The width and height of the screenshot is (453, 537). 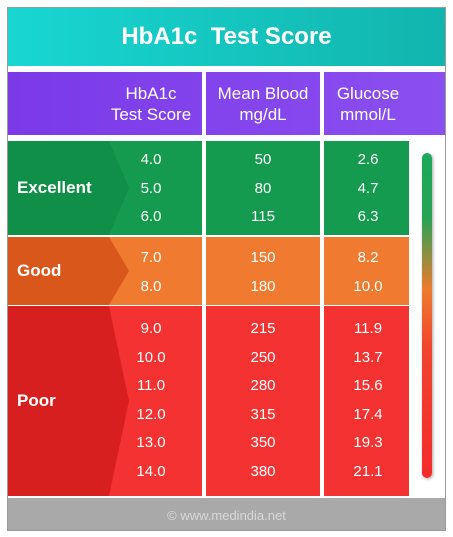 I want to click on table-cell-mmol: 11.9, so click(x=368, y=328).